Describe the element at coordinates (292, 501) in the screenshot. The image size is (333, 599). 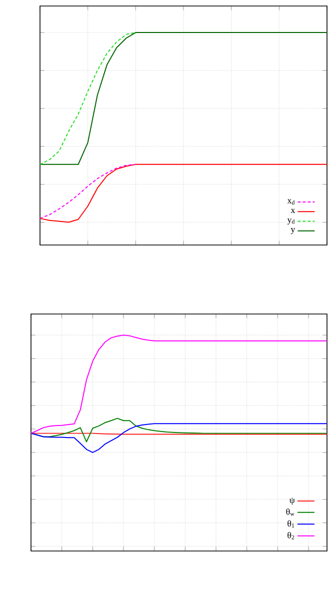
I see `legend-label: ψ` at that location.